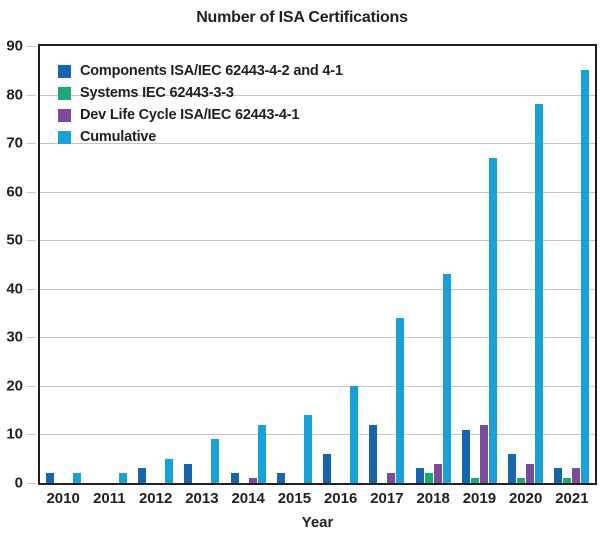  Describe the element at coordinates (156, 264) in the screenshot. I see `bar-group-2012` at that location.